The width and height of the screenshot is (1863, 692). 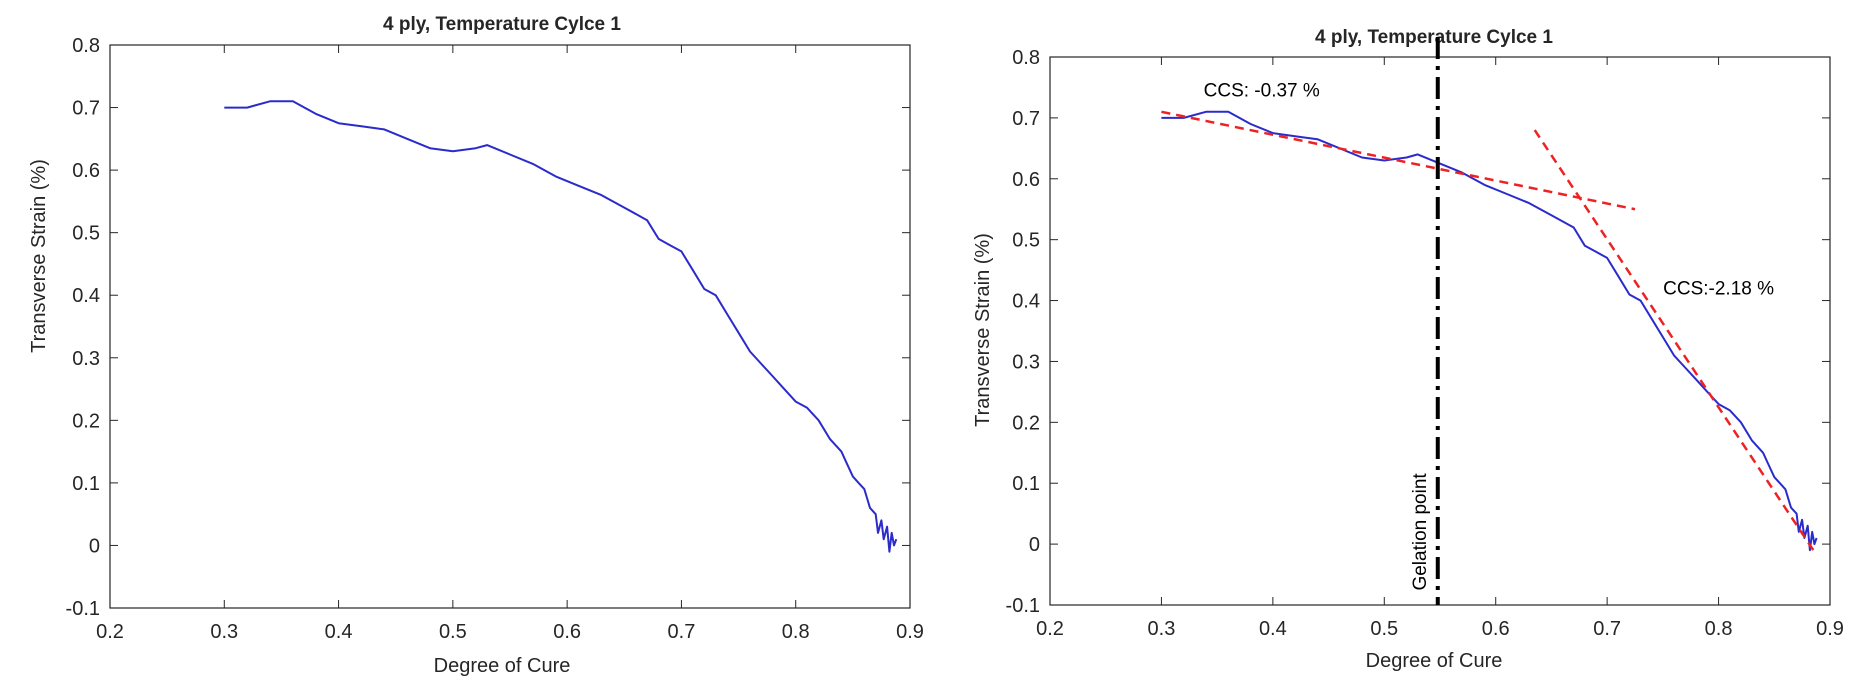 I want to click on annotation-ccs-early: CCS: -0.37 %, so click(x=1262, y=91).